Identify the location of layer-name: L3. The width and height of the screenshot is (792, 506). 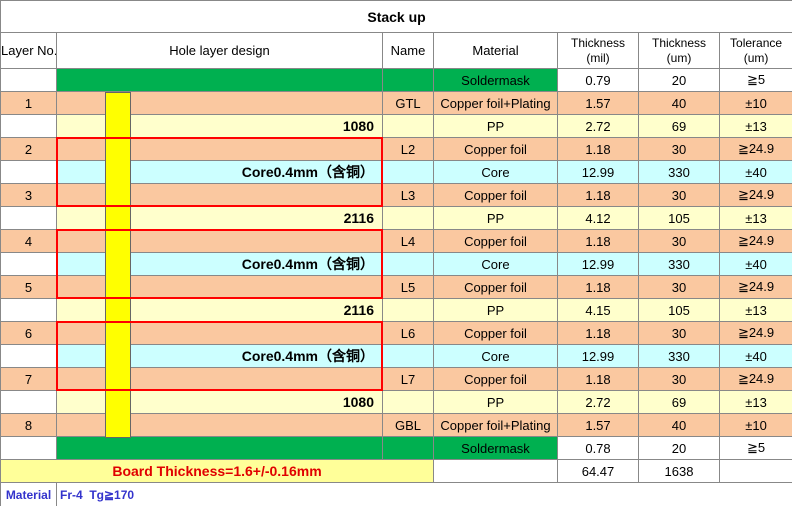
(408, 195).